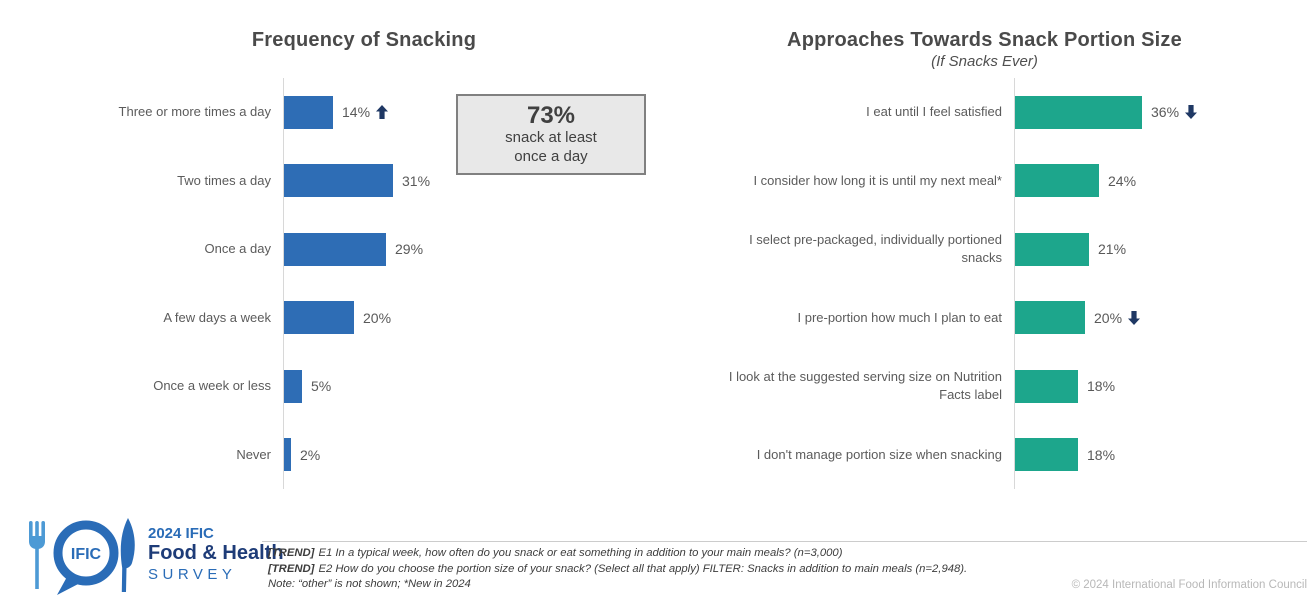  I want to click on speech-bubble-icon: IFIC, so click(86, 557).